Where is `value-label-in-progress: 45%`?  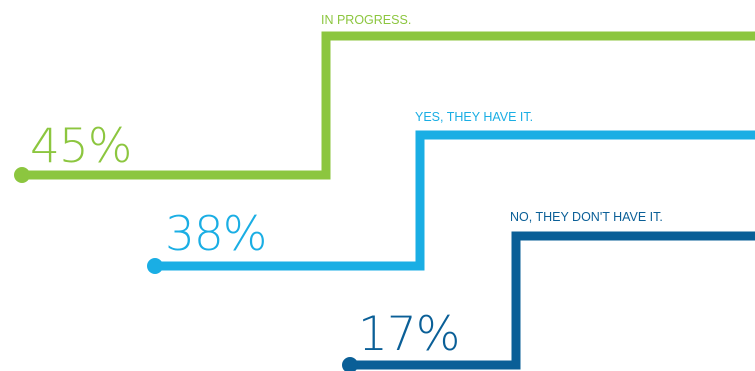
value-label-in-progress: 45% is located at coordinates (80, 146).